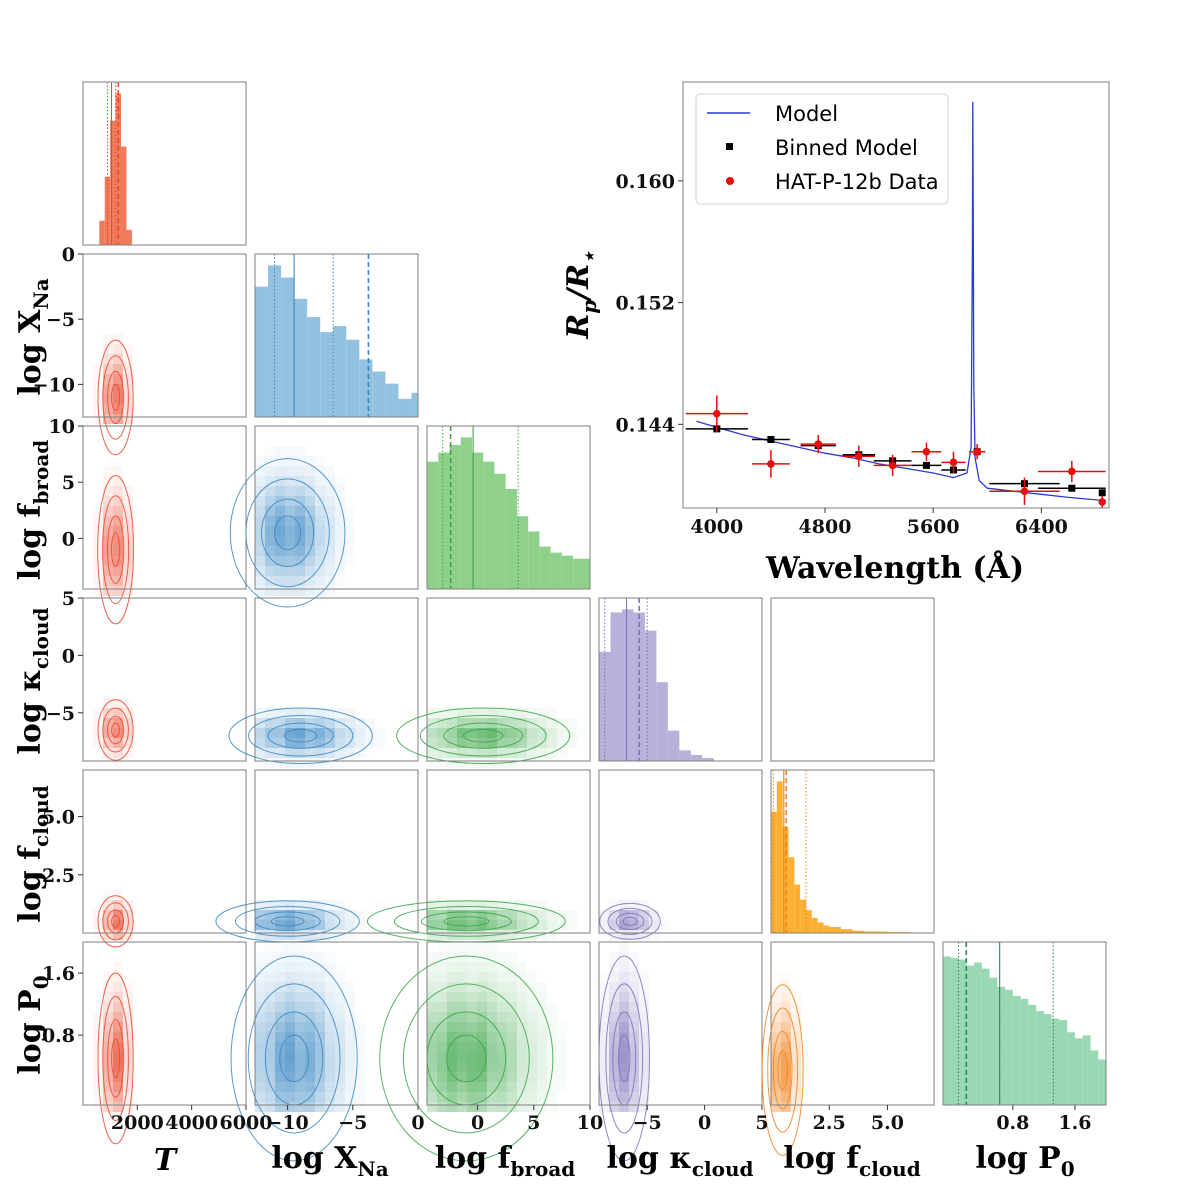 This screenshot has height=1191, width=1191. Describe the element at coordinates (771, 464) in the screenshot. I see `data-point` at that location.